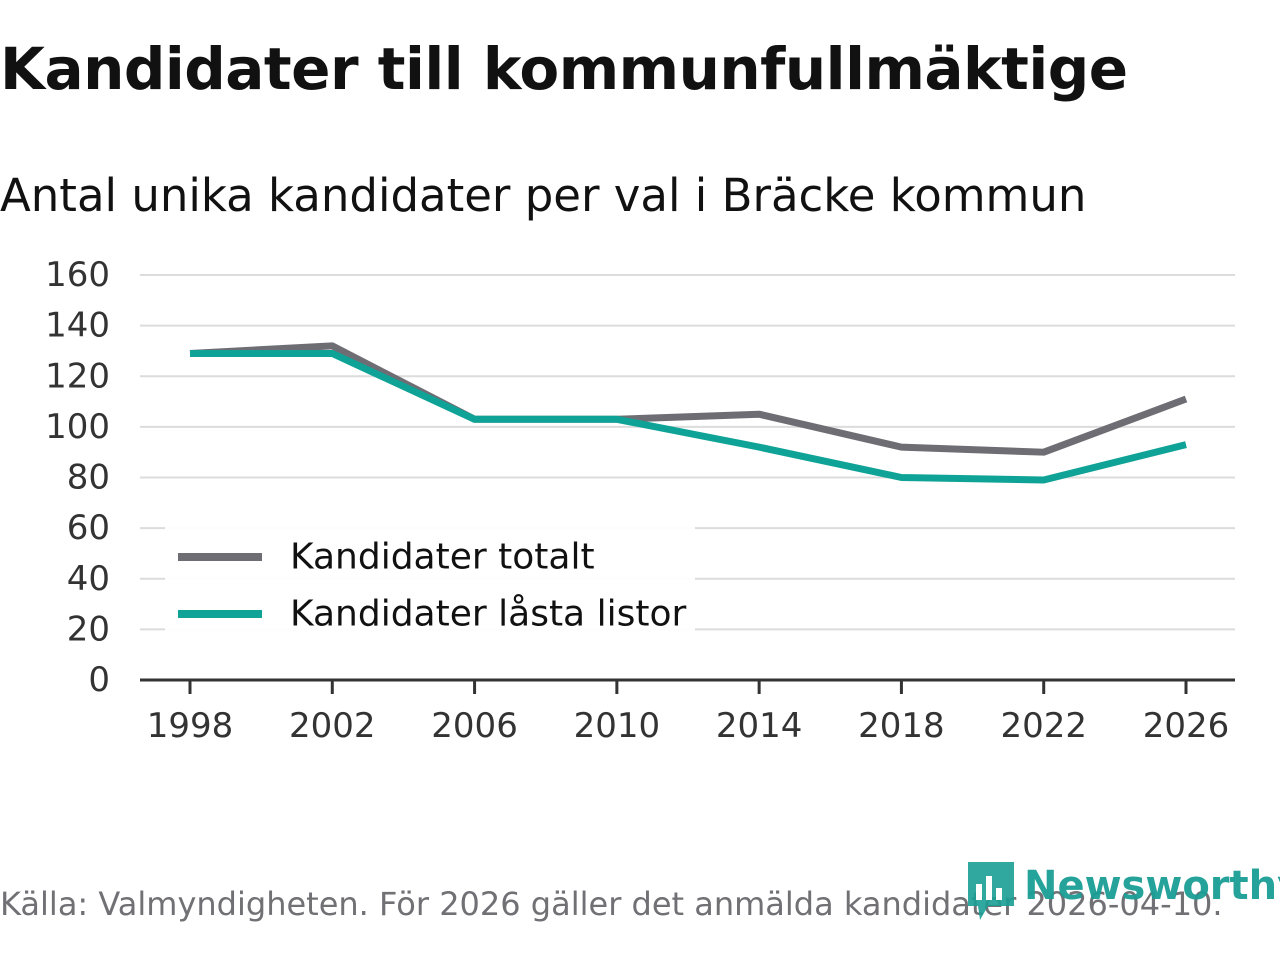 The height and width of the screenshot is (960, 1280). Describe the element at coordinates (332, 726) in the screenshot. I see `x-tick-label: 2002` at that location.